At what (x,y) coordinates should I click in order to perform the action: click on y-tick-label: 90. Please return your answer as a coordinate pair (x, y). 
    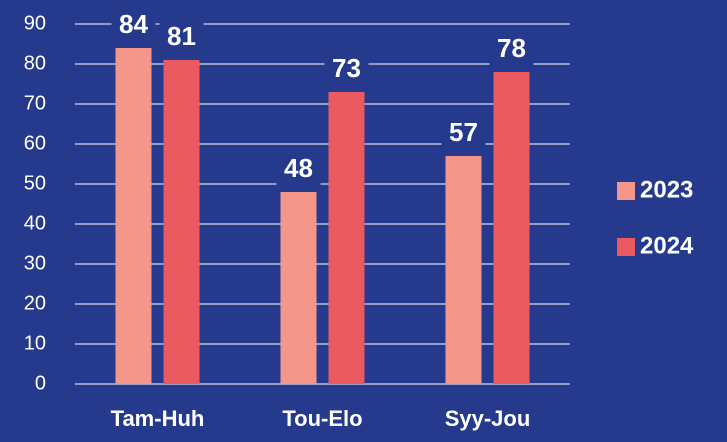
    Looking at the image, I should click on (35, 23).